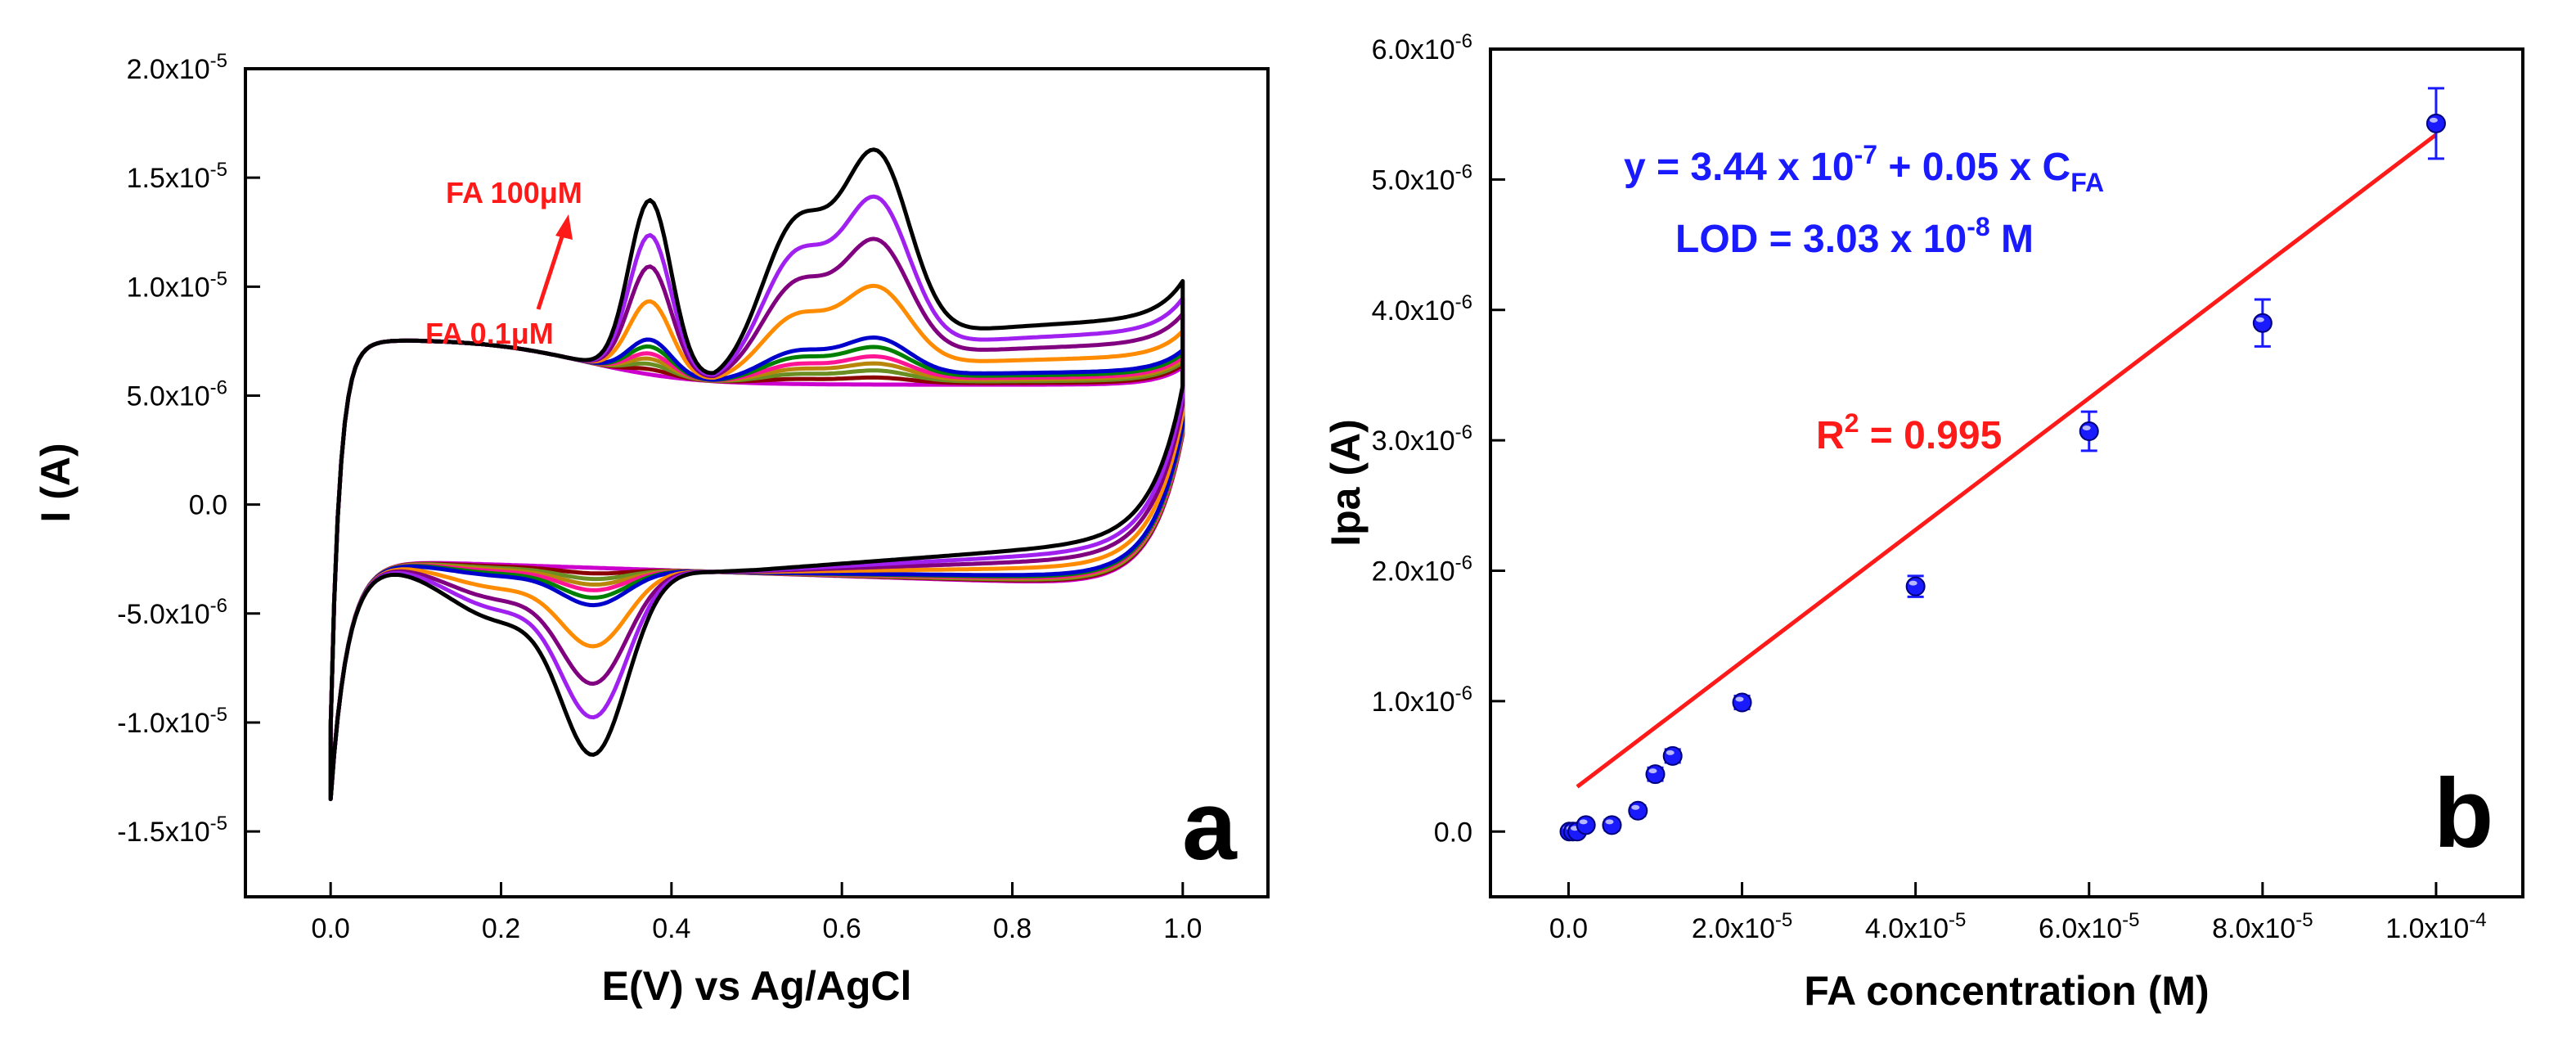 The height and width of the screenshot is (1040, 2576). Describe the element at coordinates (1210, 825) in the screenshot. I see `panel-a-label: a` at that location.